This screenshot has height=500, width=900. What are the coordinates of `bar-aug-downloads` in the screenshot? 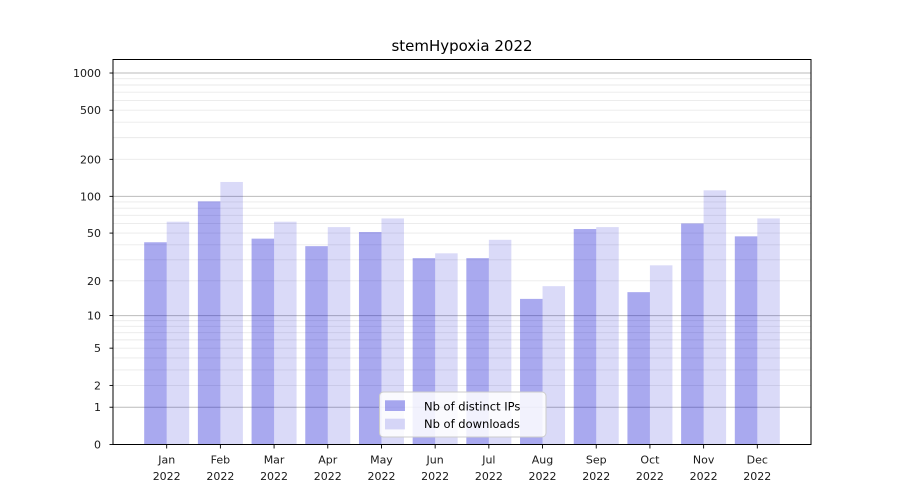 It's located at (554, 365).